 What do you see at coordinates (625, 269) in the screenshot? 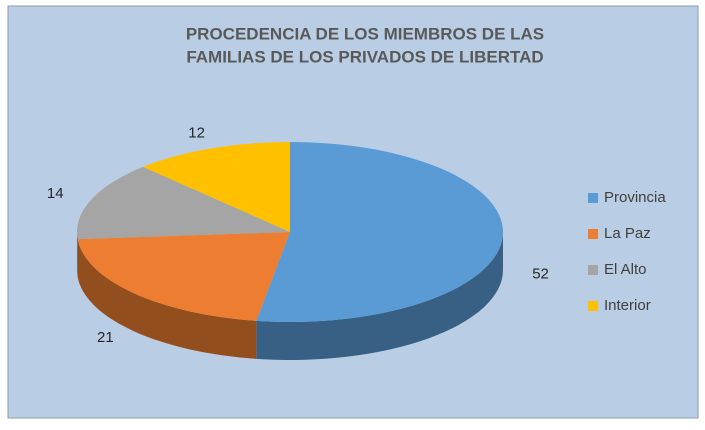
I see `legend-label: El Alto` at bounding box center [625, 269].